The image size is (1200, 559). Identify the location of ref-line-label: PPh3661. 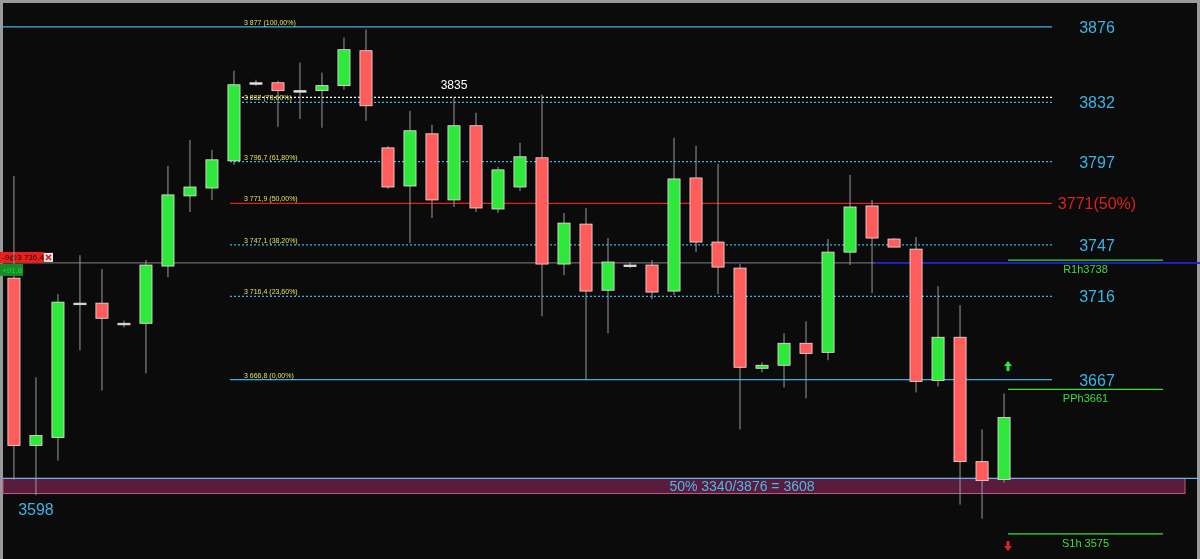
(1085, 398).